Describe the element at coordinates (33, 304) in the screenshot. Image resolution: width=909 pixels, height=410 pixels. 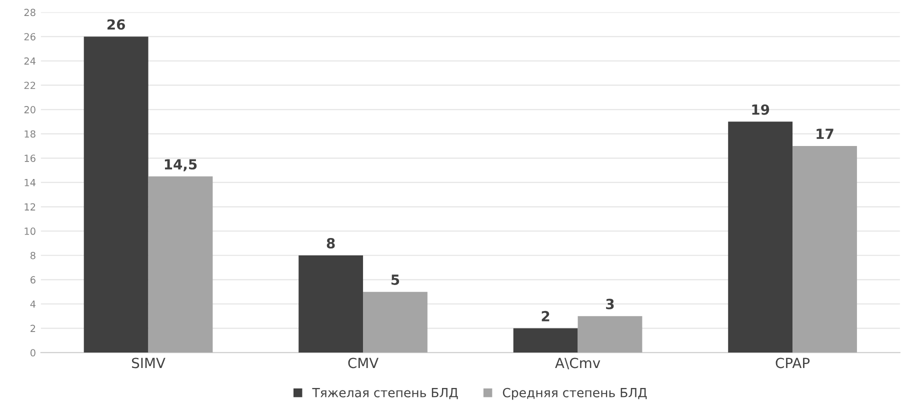
I see `y-tick-label: 4` at that location.